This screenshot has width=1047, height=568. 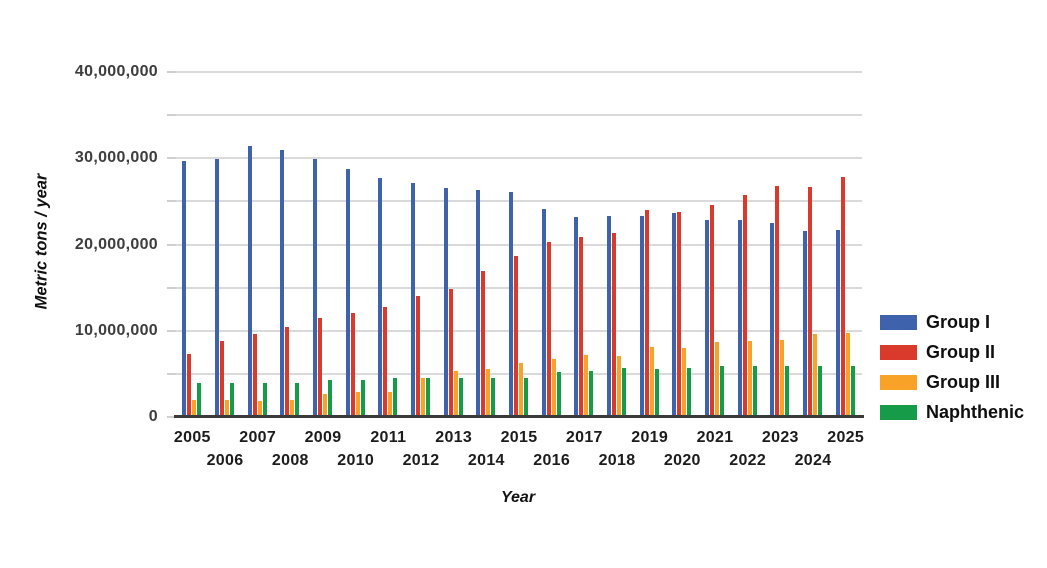 I want to click on bar-group-ii-2013, so click(x=450, y=352).